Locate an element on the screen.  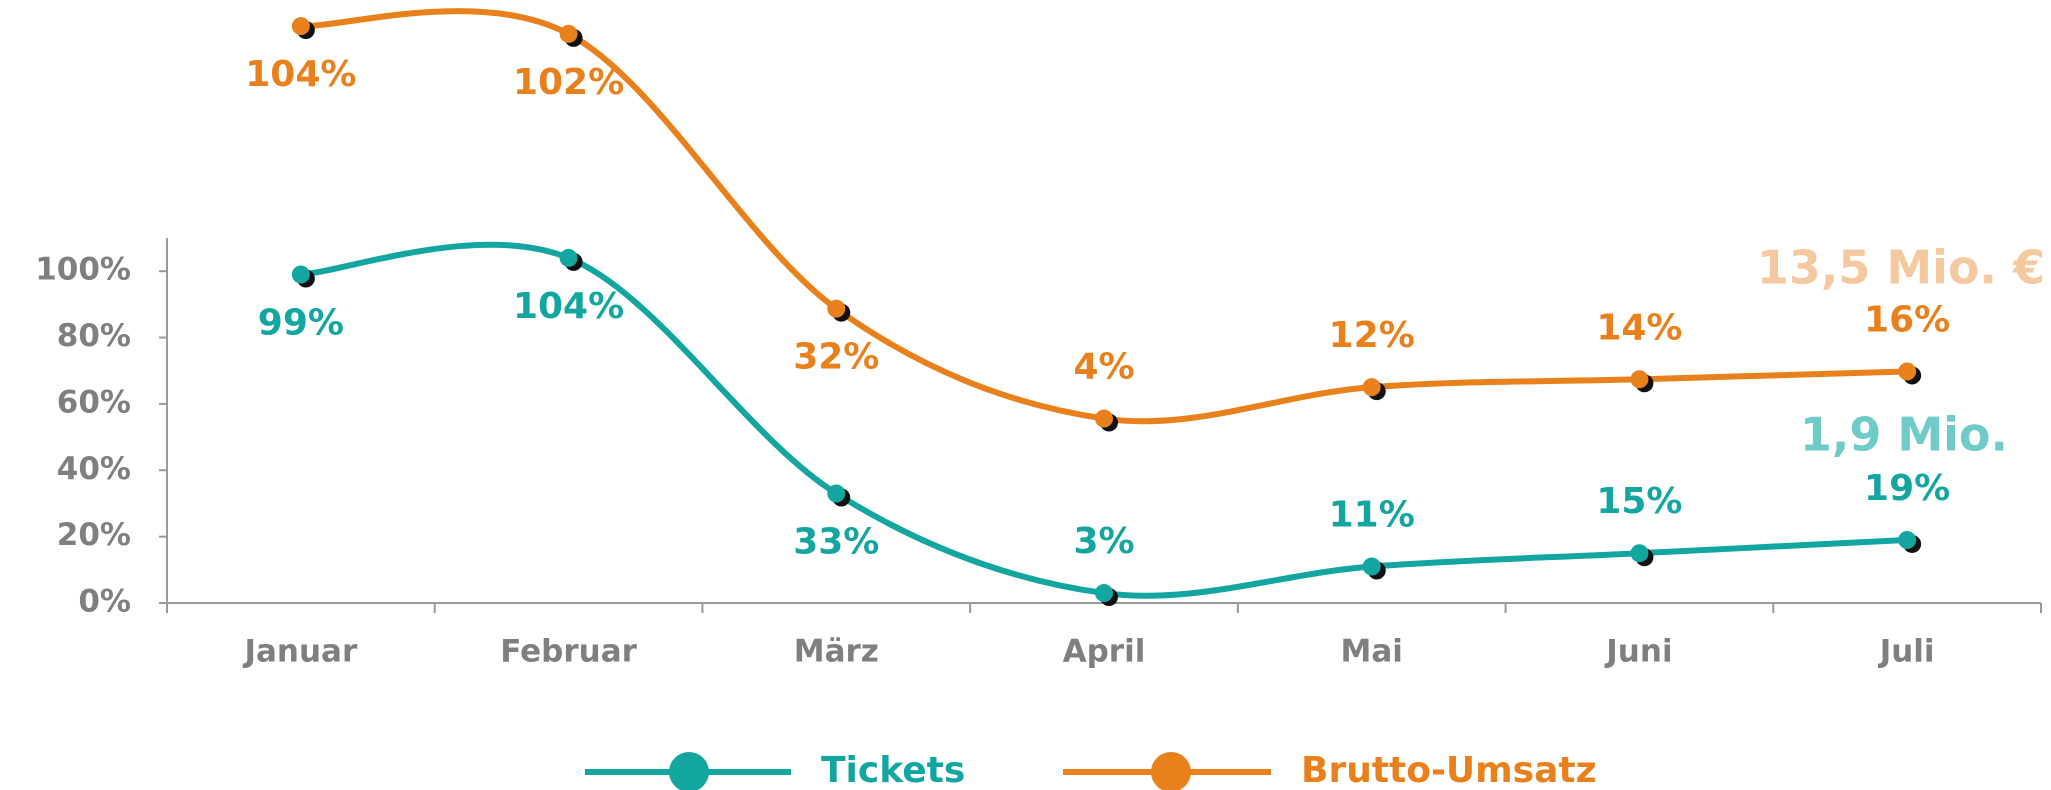
x-tick-label: April is located at coordinates (1104, 652).